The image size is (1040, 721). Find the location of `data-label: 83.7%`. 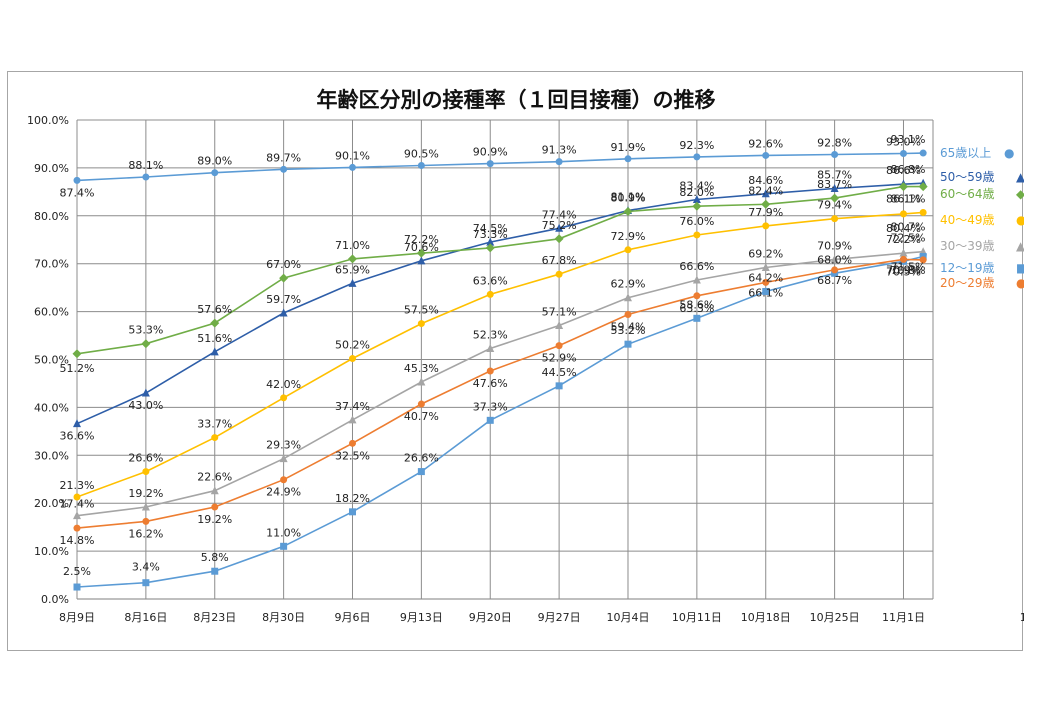

data-label: 83.7% is located at coordinates (834, 184).